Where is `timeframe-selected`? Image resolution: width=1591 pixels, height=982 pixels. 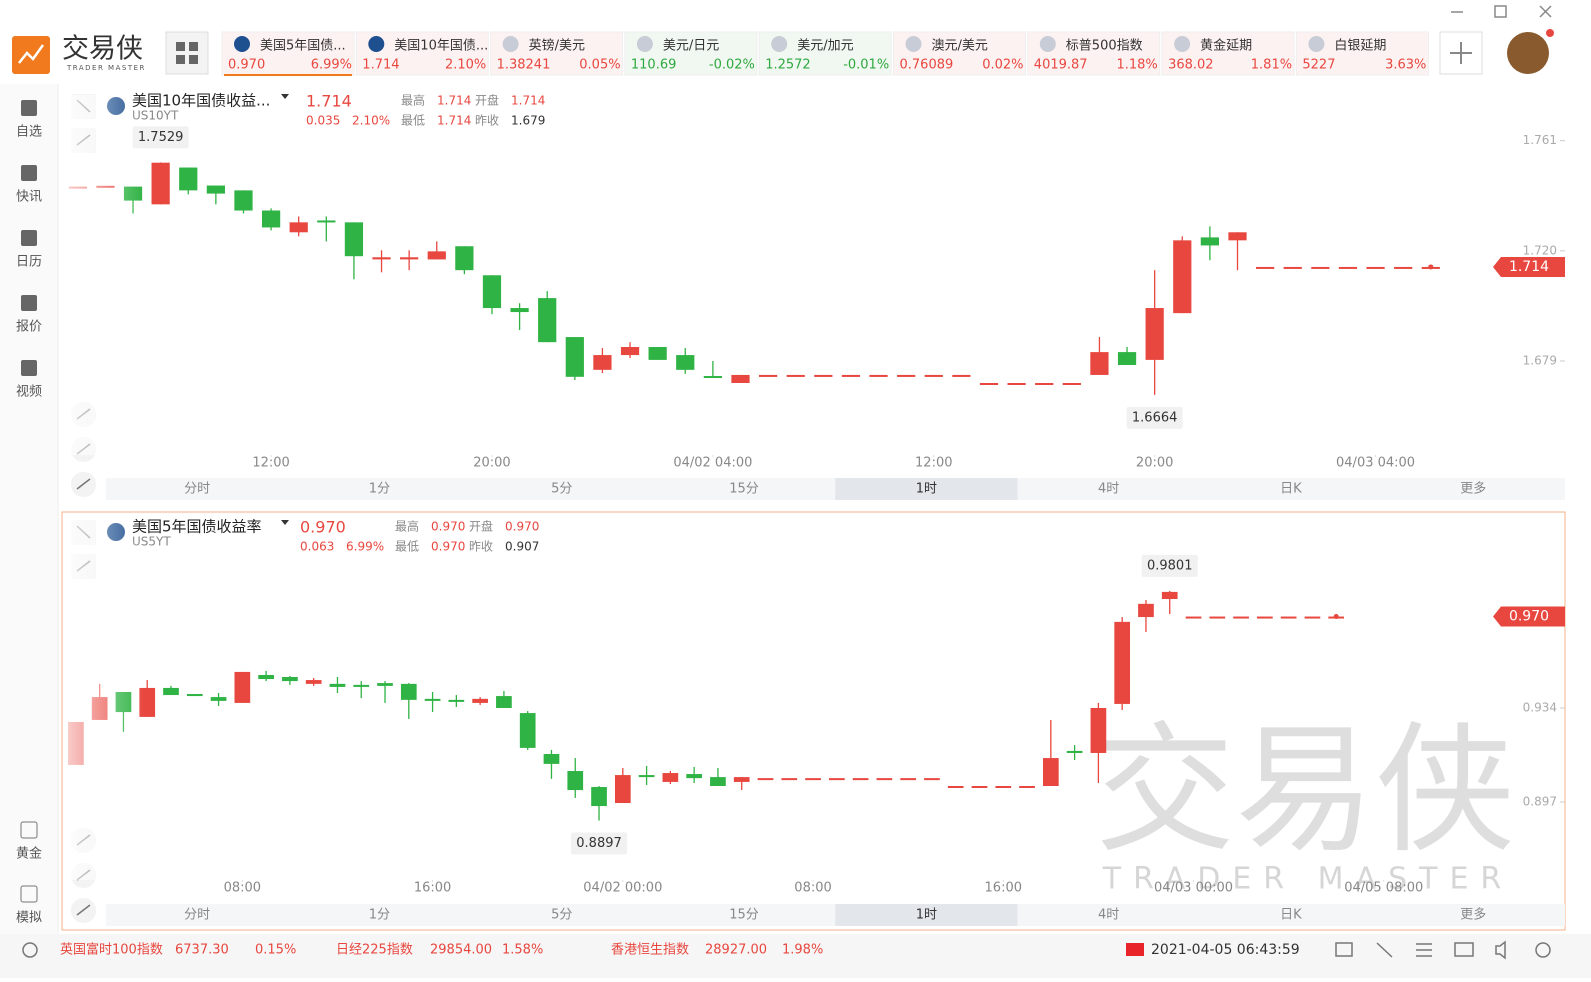 timeframe-selected is located at coordinates (926, 915).